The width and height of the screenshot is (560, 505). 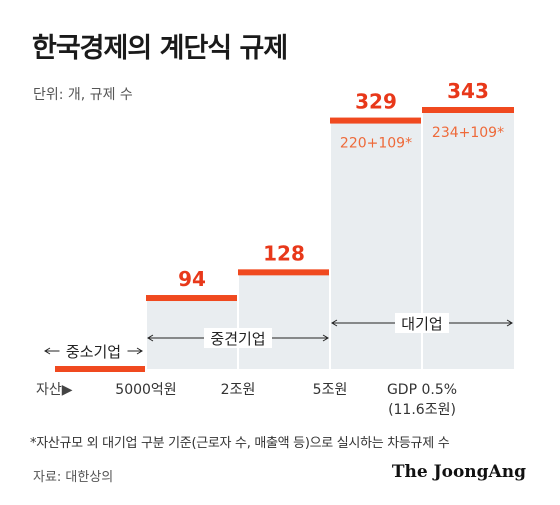 I want to click on range-small-biz: 중소기업, so click(x=93, y=351).